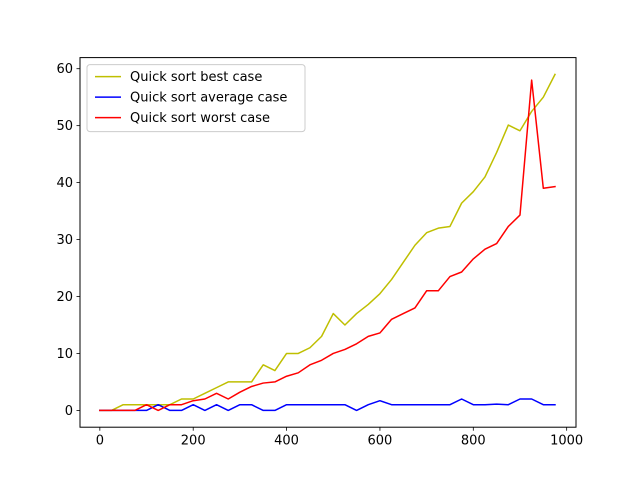 The width and height of the screenshot is (640, 480). Describe the element at coordinates (200, 118) in the screenshot. I see `legend-label-3: Quick sort worst case` at that location.